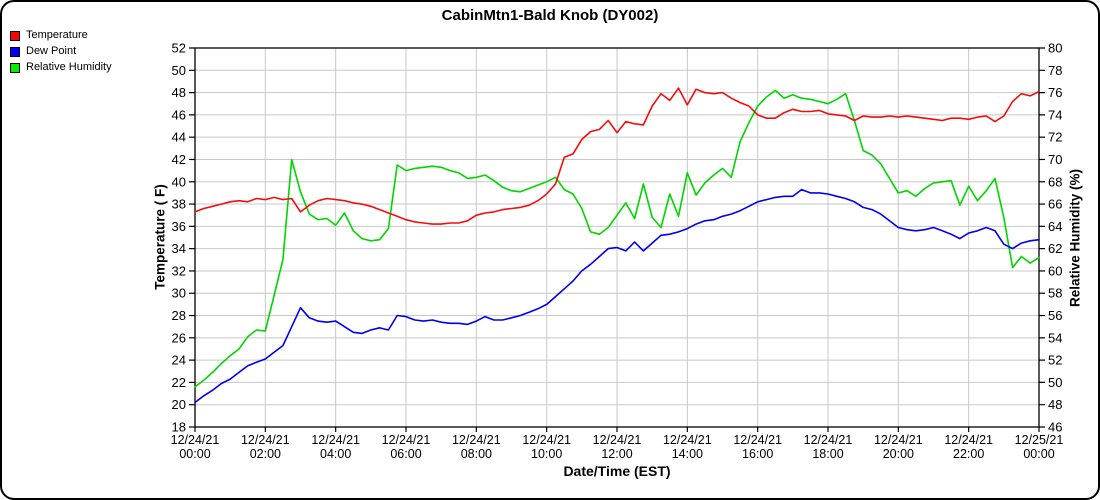 The height and width of the screenshot is (500, 1100). Describe the element at coordinates (1055, 226) in the screenshot. I see `svg-text: 64` at that location.